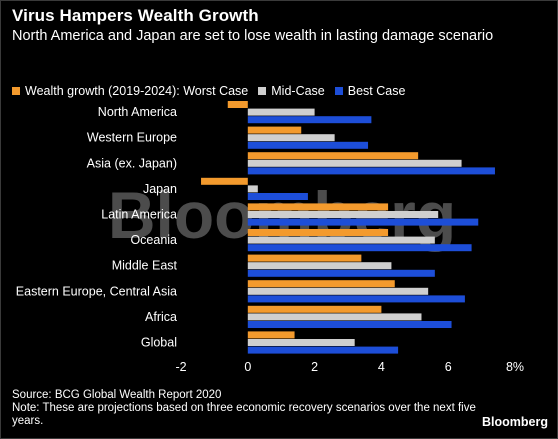 The image size is (558, 439). Describe the element at coordinates (338, 91) in the screenshot. I see `legend-swatch-best` at that location.